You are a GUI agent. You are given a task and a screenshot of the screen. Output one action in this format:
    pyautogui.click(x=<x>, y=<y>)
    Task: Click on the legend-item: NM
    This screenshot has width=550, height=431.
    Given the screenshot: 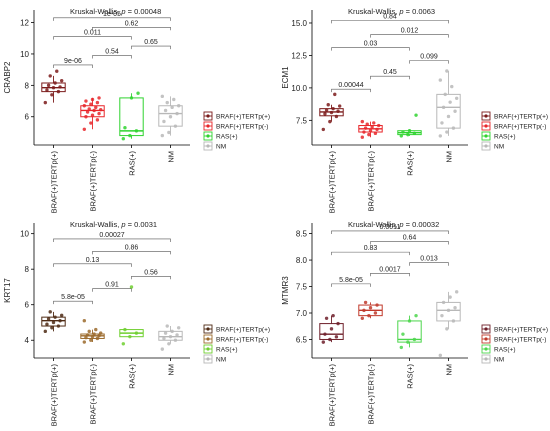 What is the action you would take?
    pyautogui.click(x=492, y=146)
    